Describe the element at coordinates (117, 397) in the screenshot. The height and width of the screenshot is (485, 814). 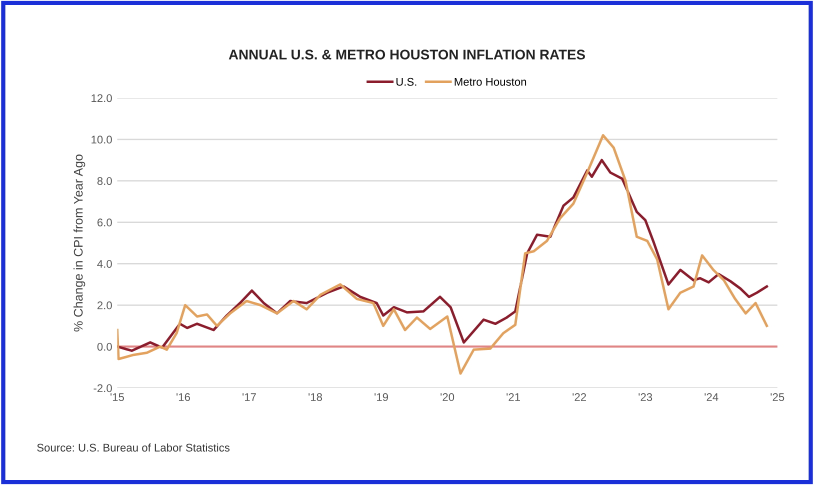
I see `x-tick-label: '15` at that location.